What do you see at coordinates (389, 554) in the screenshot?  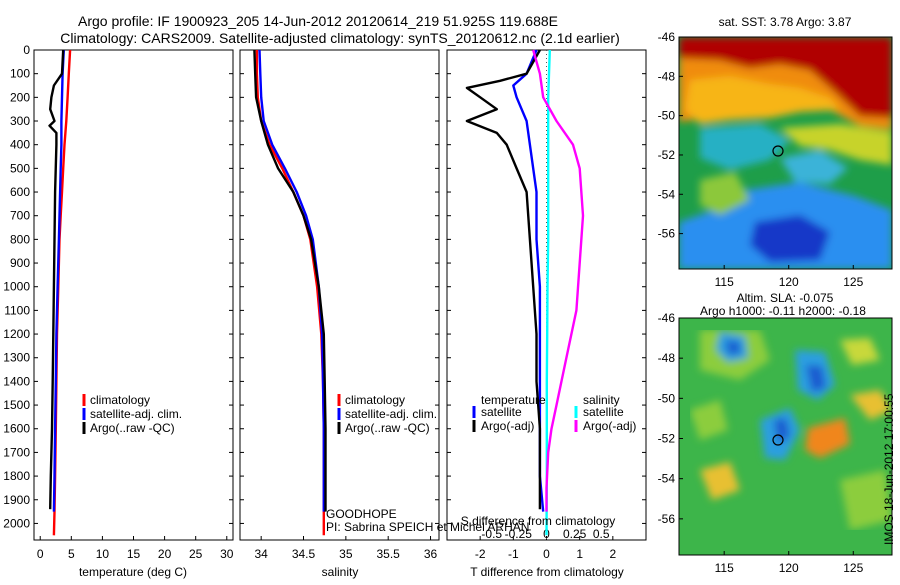 I see `x-tick-label: 35.5` at bounding box center [389, 554].